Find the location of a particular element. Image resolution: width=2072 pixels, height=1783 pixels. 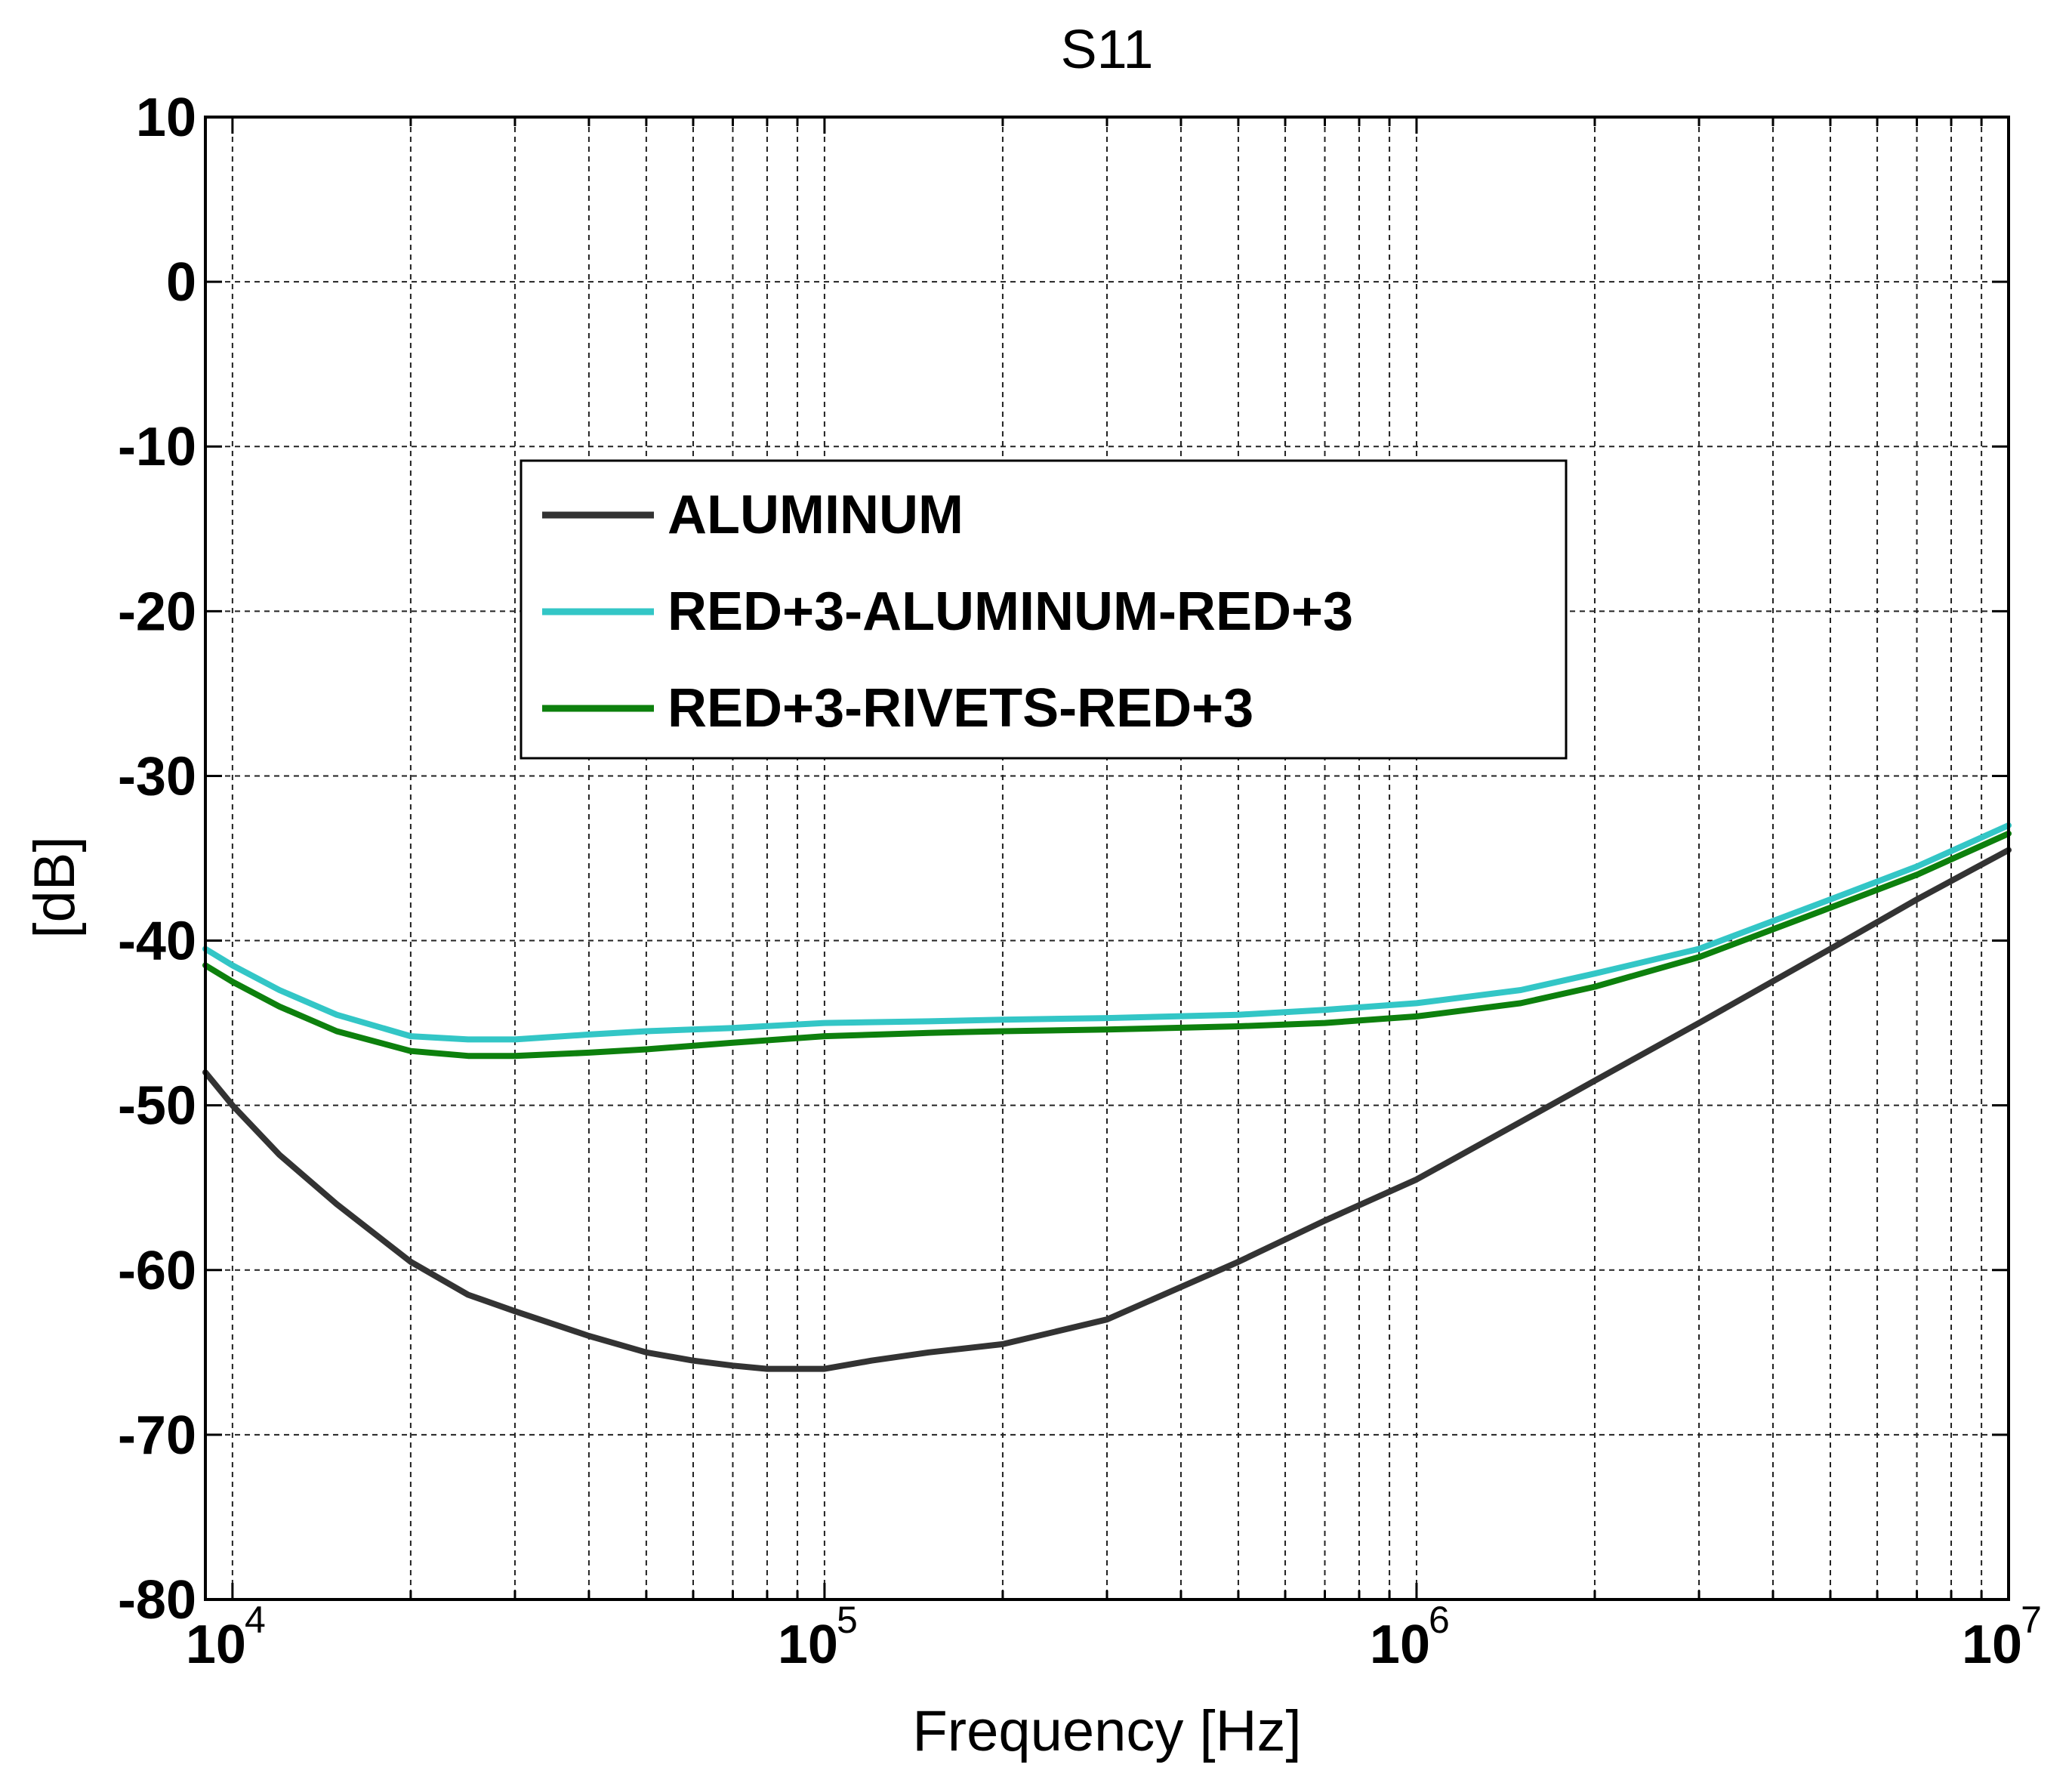

chart-title: S11 is located at coordinates (1107, 50).